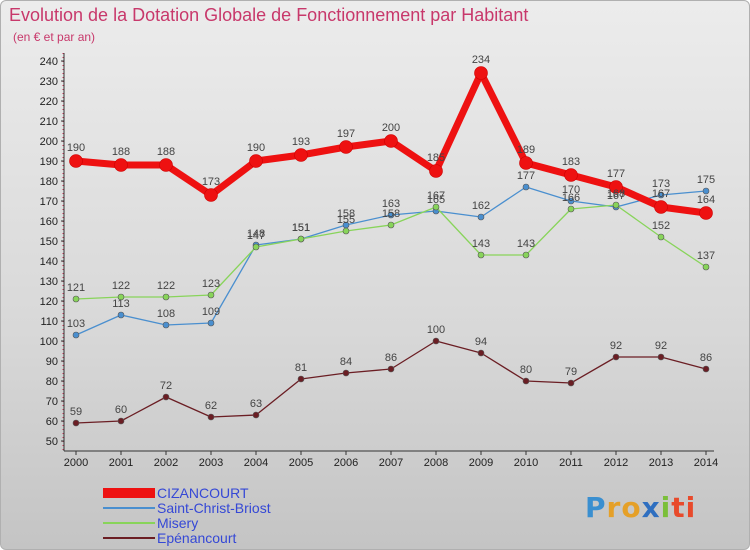 The width and height of the screenshot is (750, 550). I want to click on data-label-1: 175, so click(706, 180).